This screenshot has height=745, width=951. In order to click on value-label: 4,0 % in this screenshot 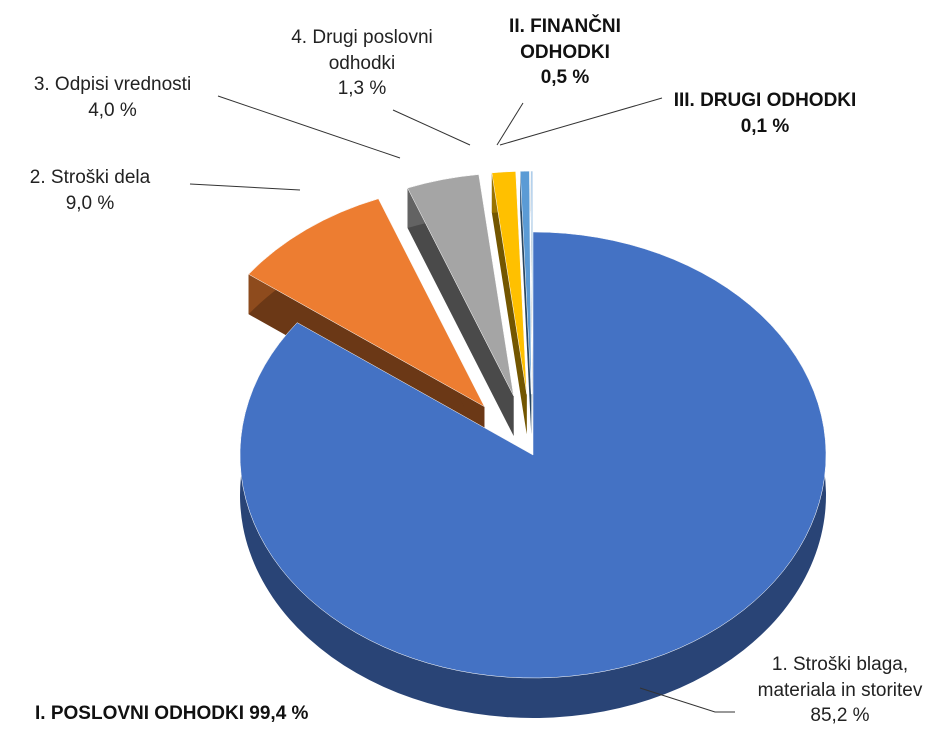, I will do `click(112, 110)`.